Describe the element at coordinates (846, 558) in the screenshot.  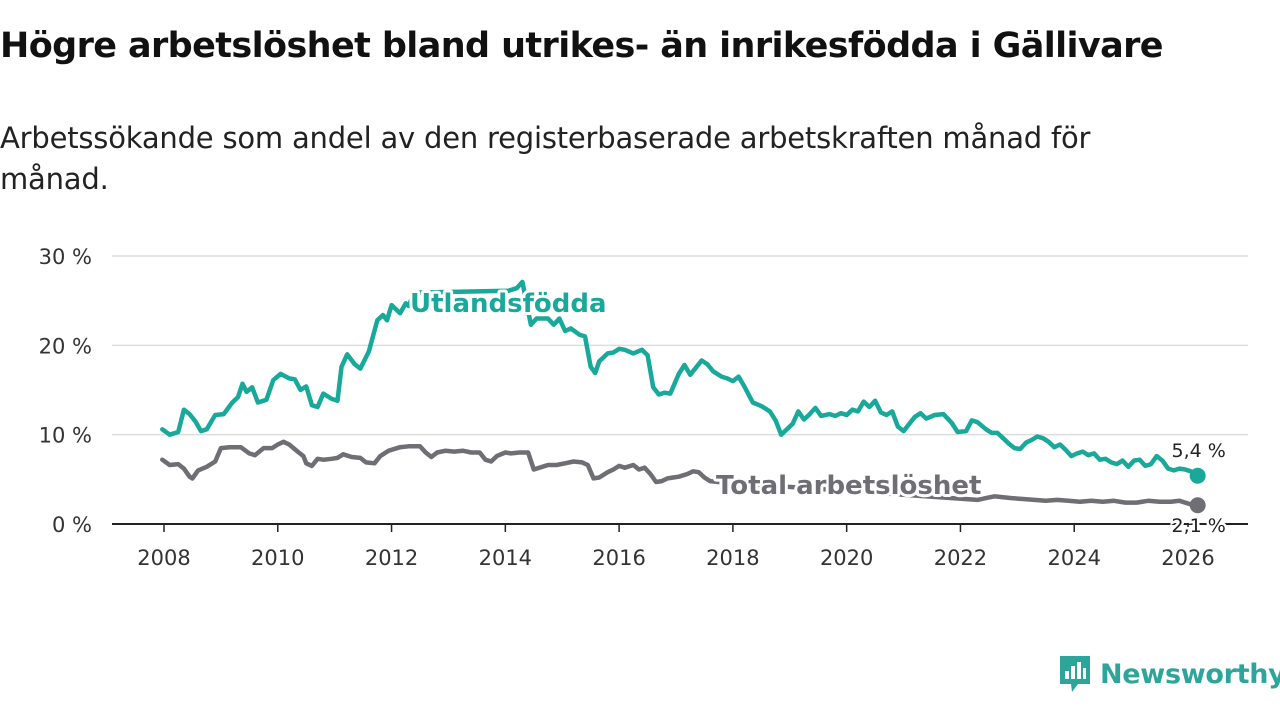
I see `x-tick-label: 2020` at that location.